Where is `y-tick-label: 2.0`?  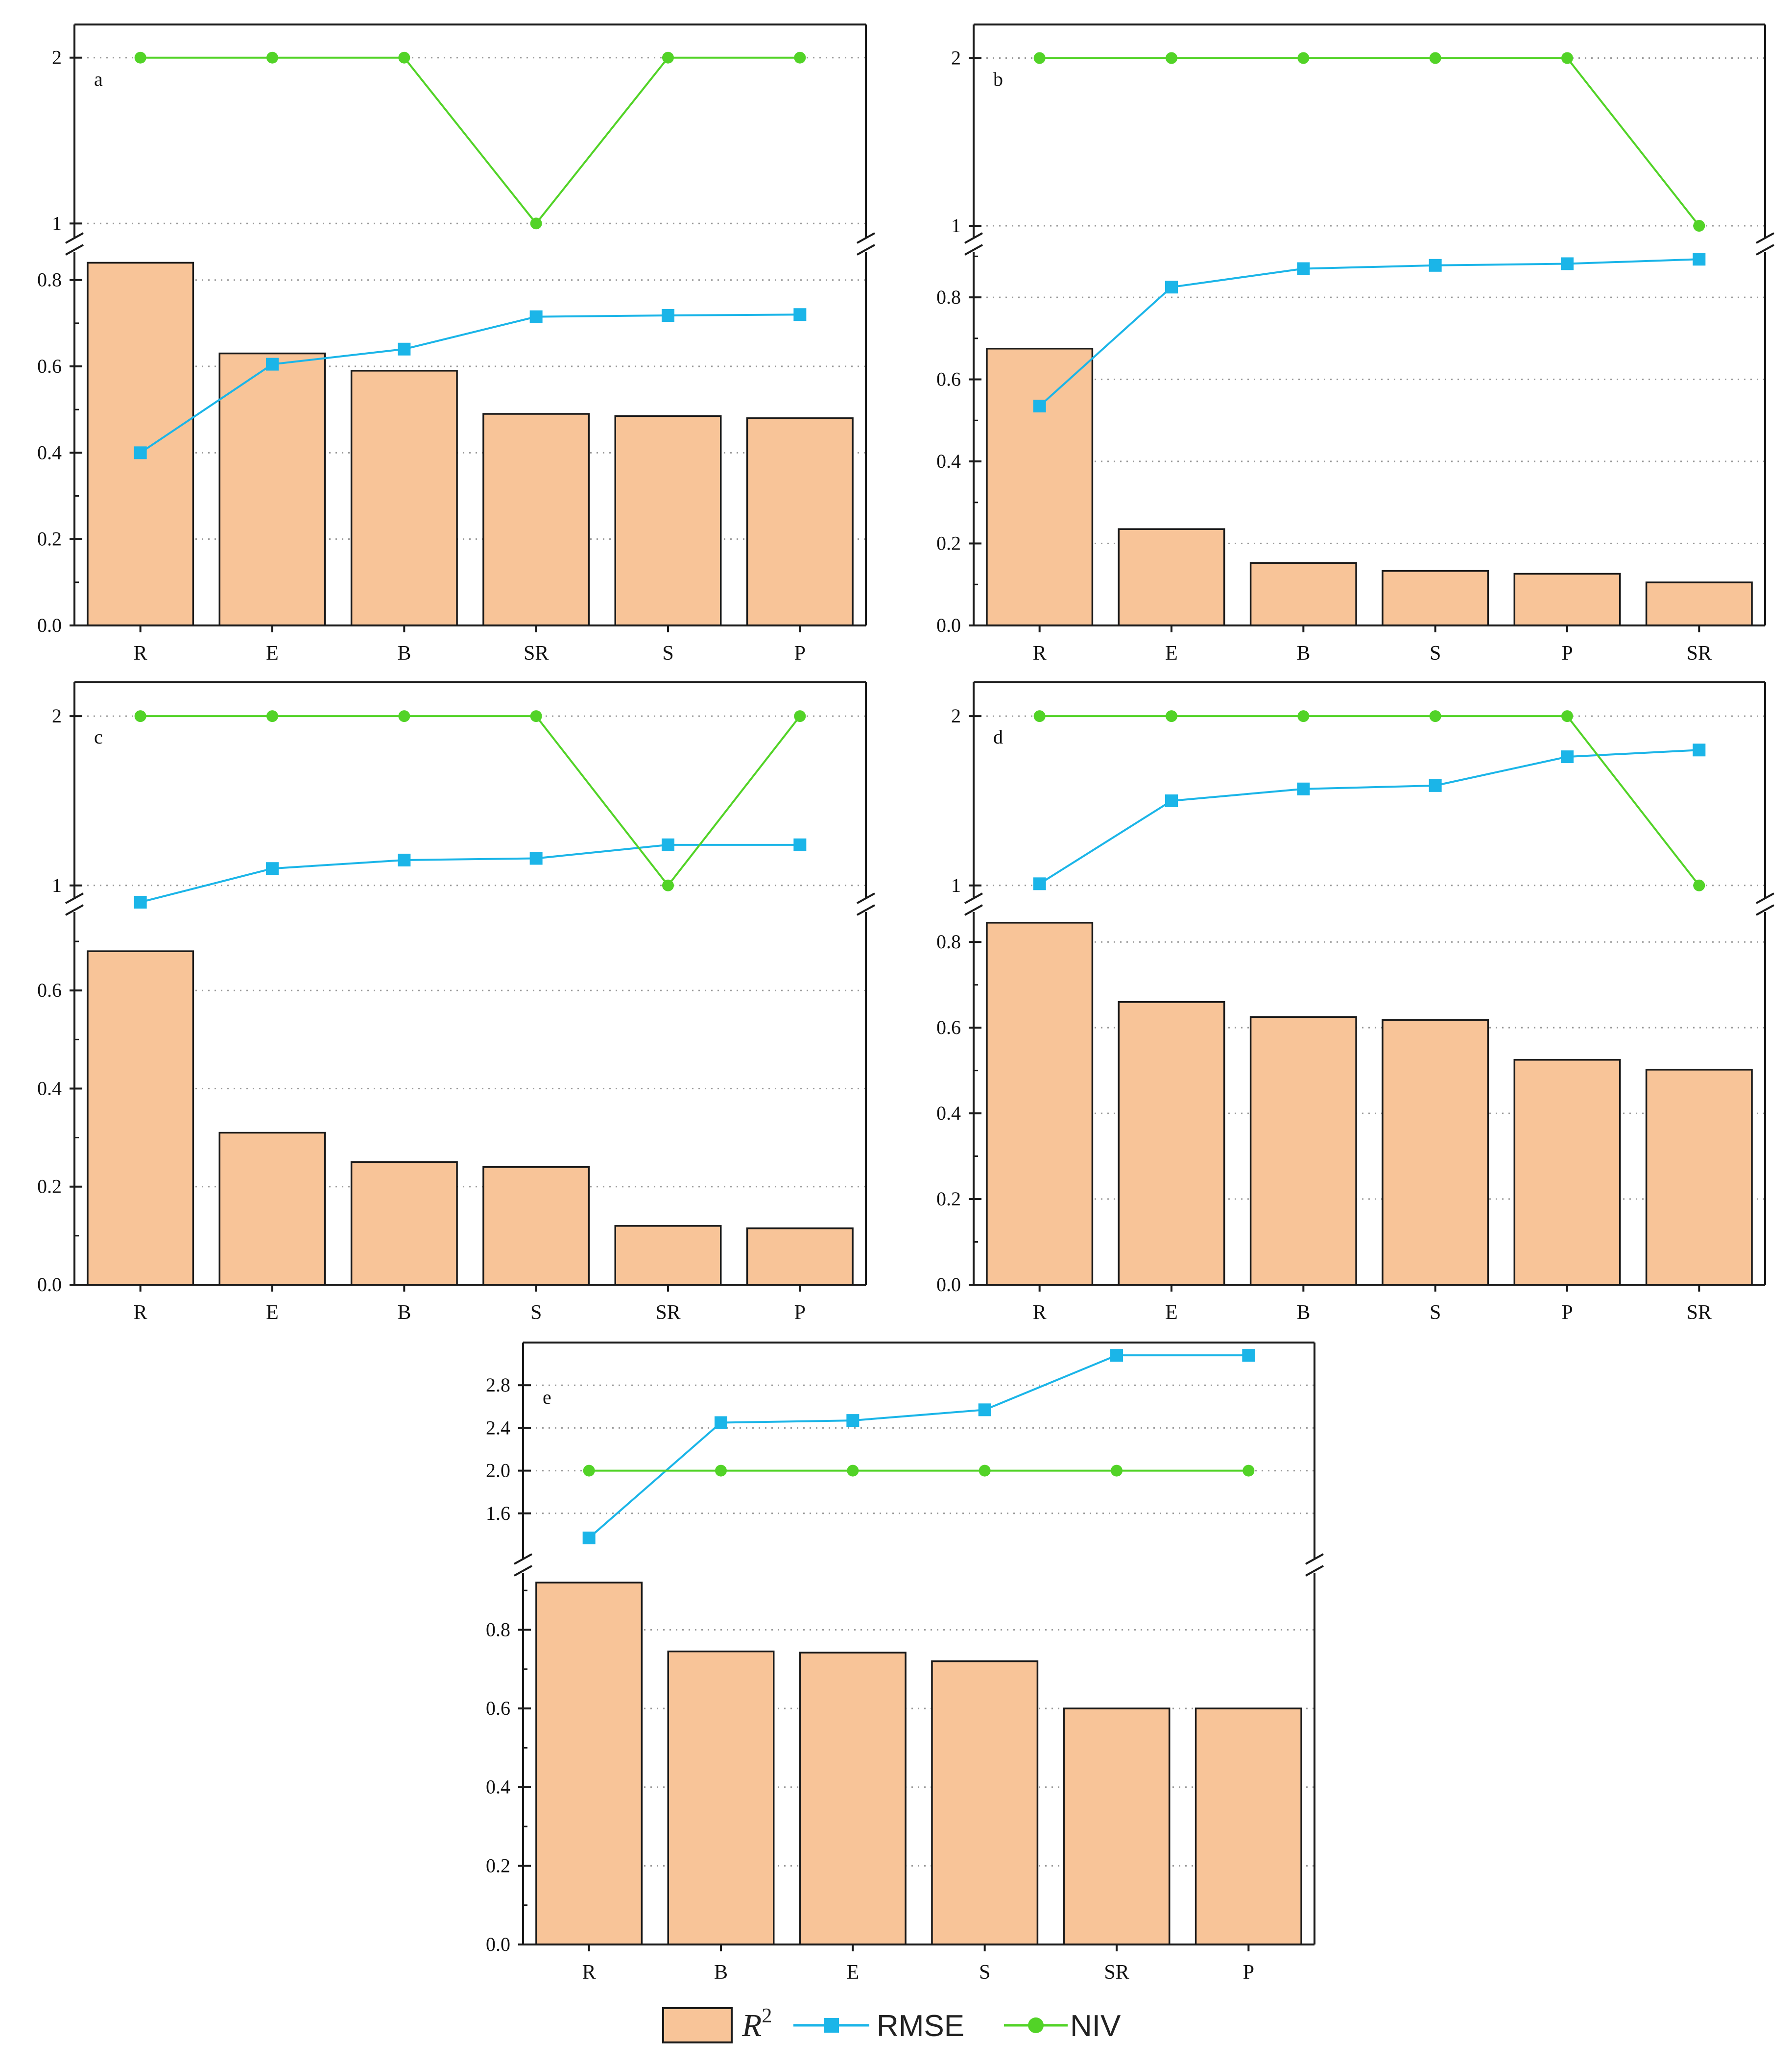
y-tick-label: 2.0 is located at coordinates (498, 1471).